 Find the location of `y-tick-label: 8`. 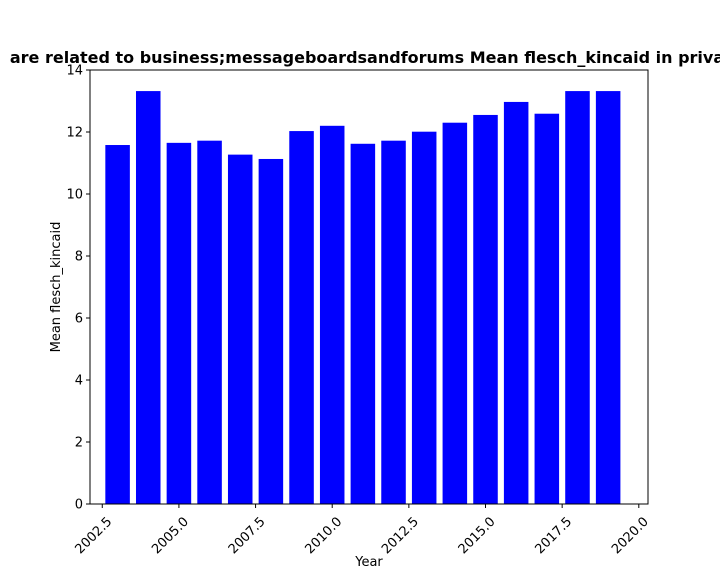

y-tick-label: 8 is located at coordinates (79, 257).